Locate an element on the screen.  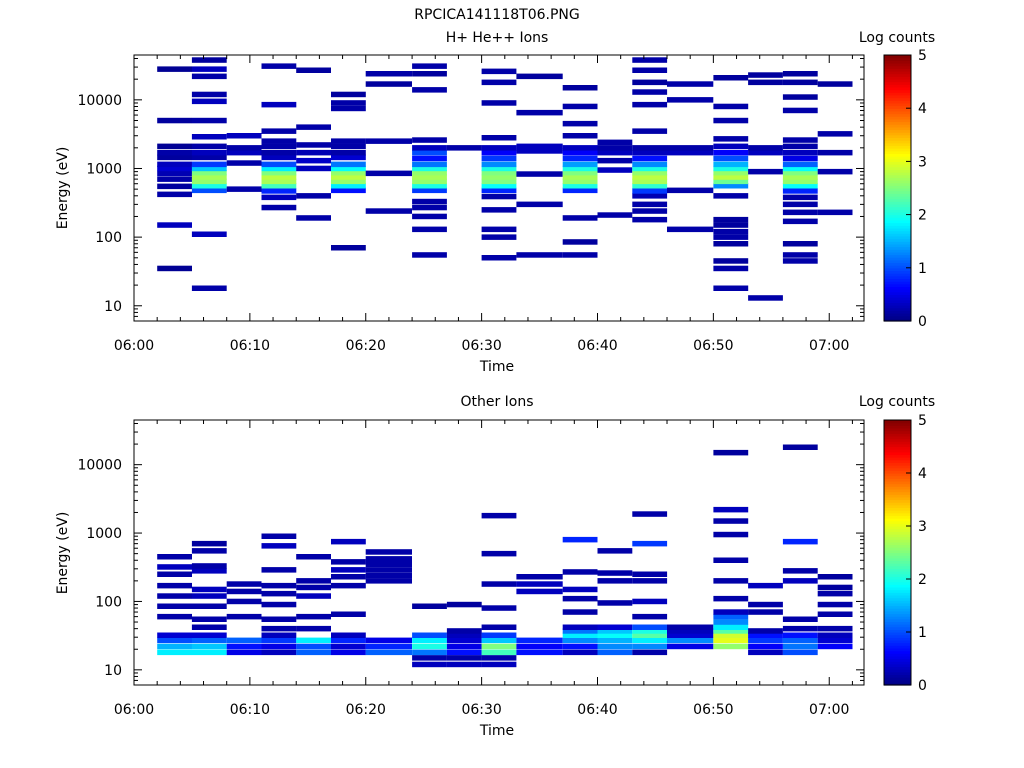
colorbar-tick-label: 0 is located at coordinates (922, 686).